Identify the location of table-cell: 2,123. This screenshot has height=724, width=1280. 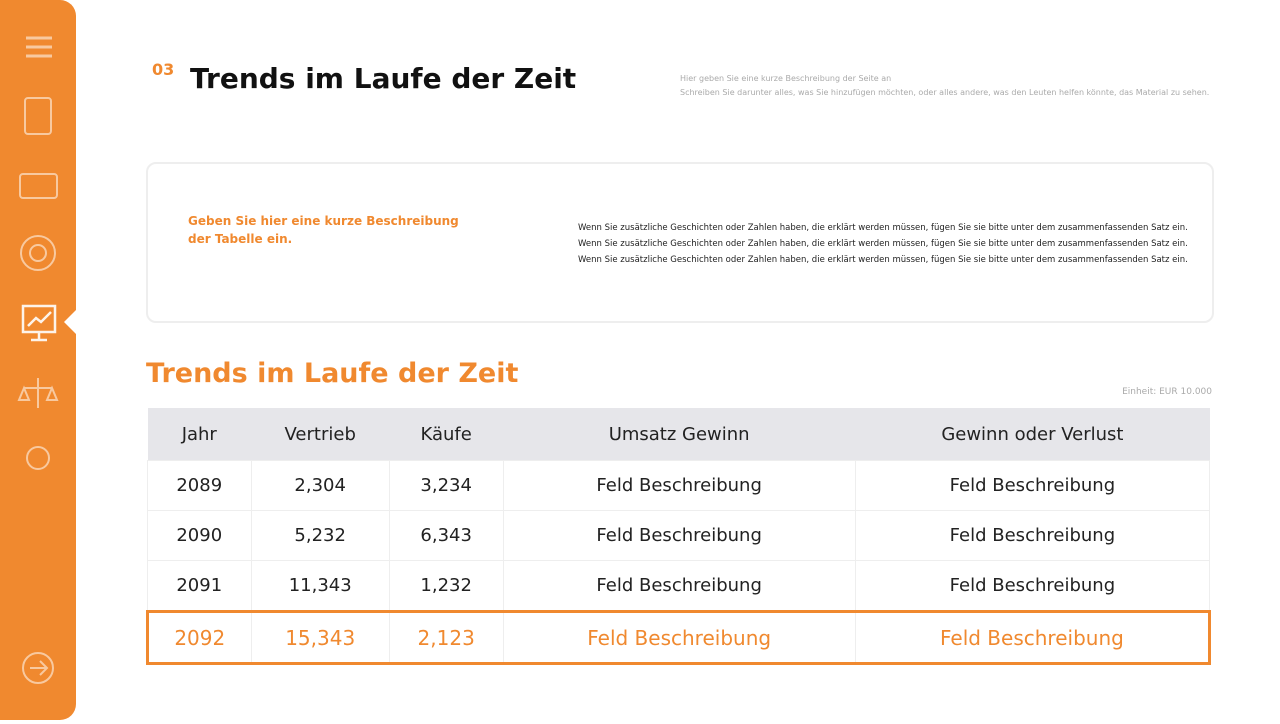
(446, 637).